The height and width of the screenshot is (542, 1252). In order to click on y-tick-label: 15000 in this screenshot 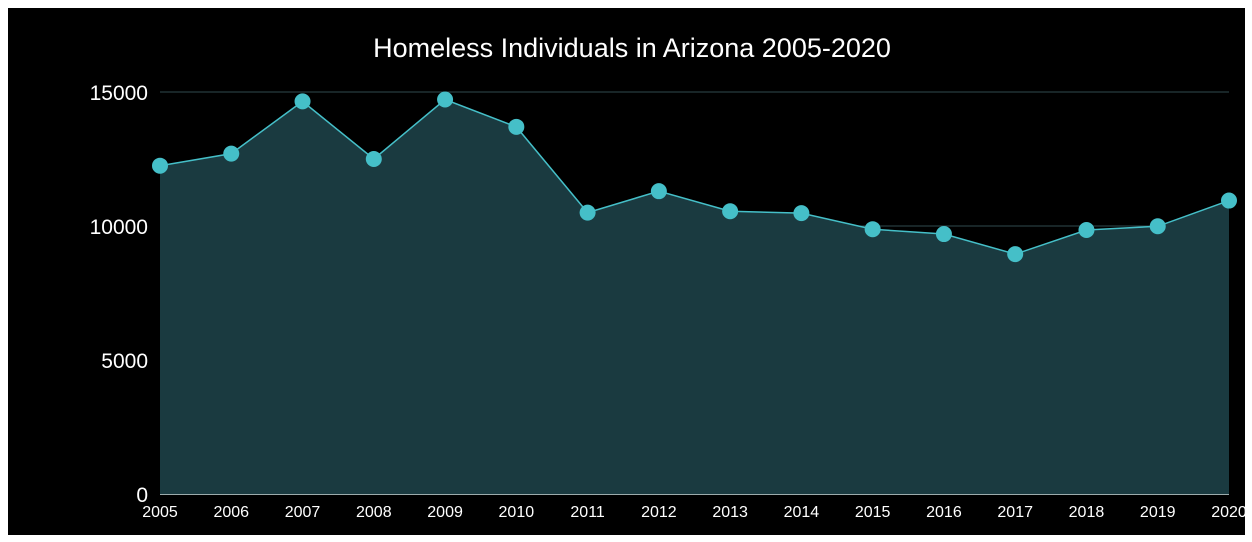, I will do `click(119, 93)`.